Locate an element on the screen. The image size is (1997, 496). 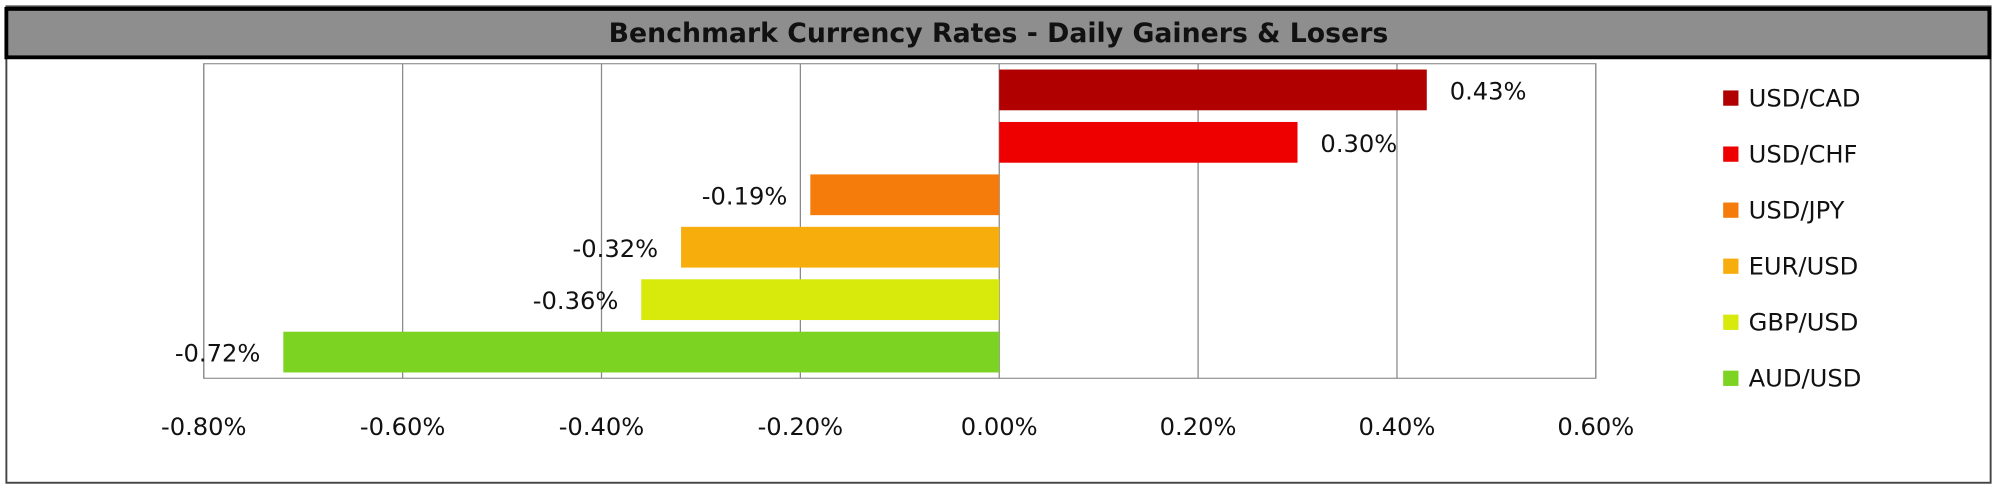
x-tick-label: 0.60% is located at coordinates (1595, 427).